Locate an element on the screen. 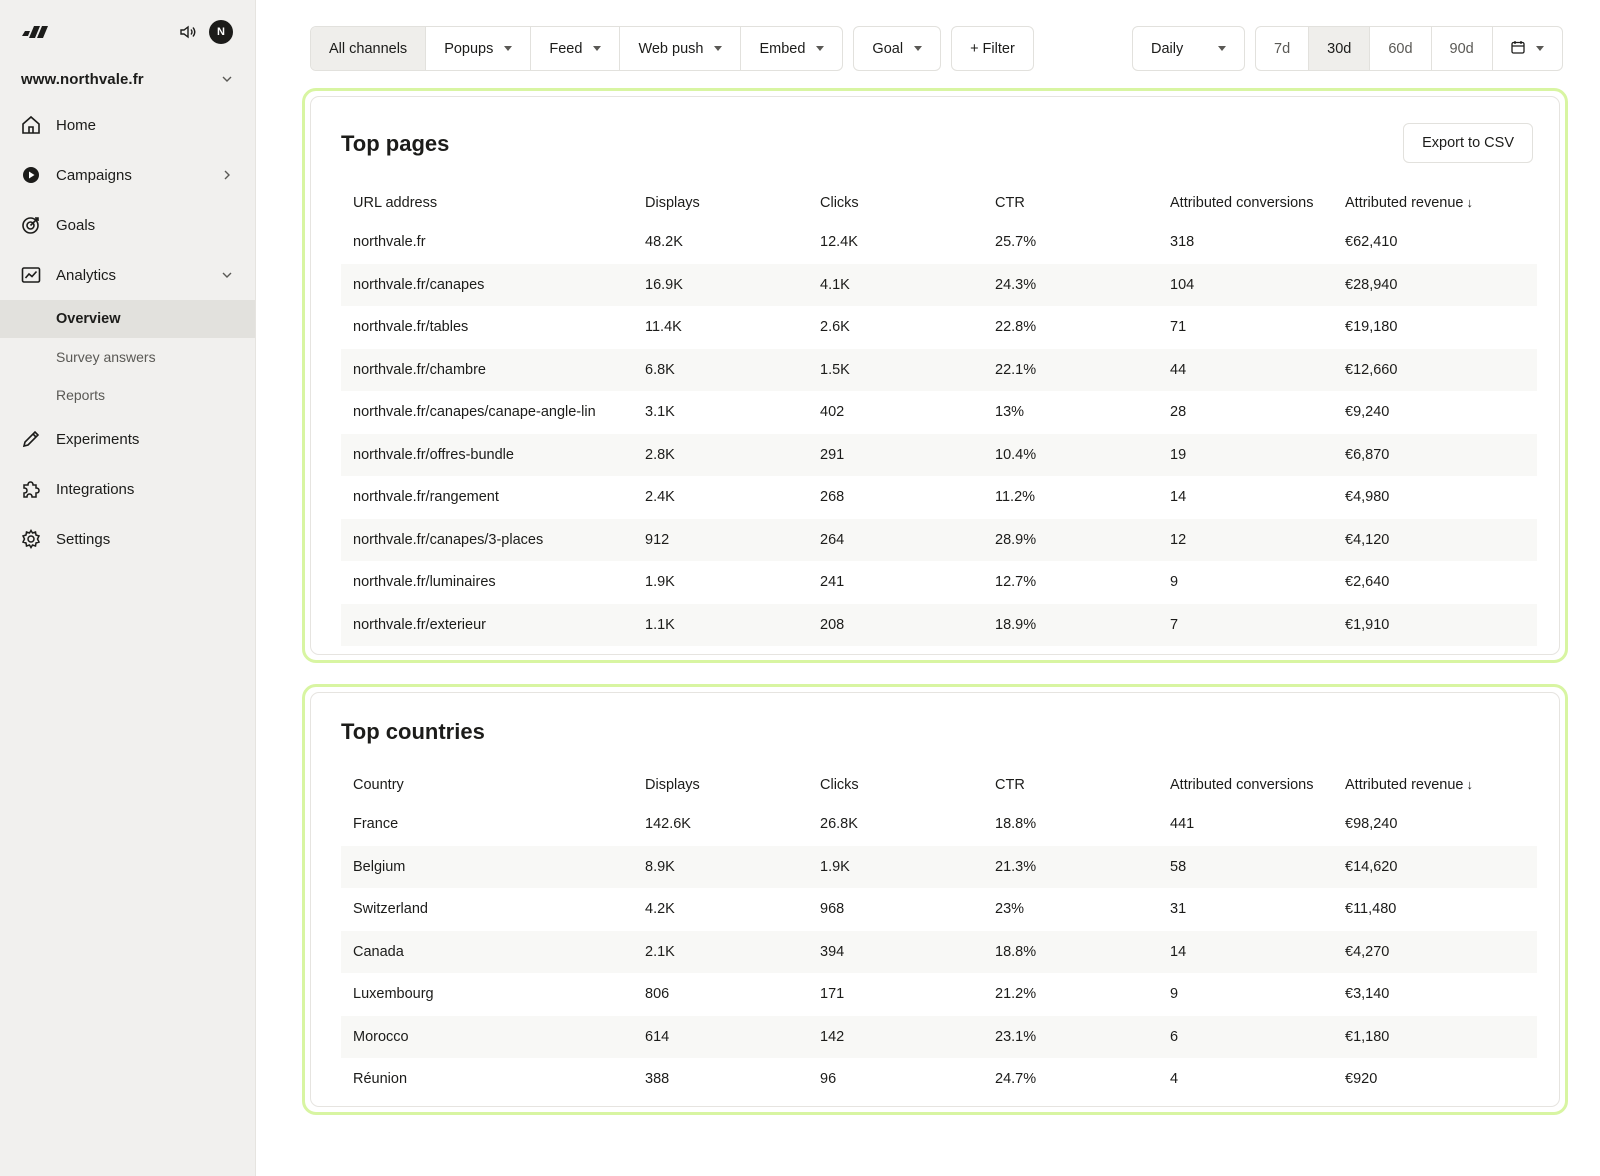 Image resolution: width=1600 pixels, height=1176 pixels. goal-dropdown: Goal is located at coordinates (897, 48).